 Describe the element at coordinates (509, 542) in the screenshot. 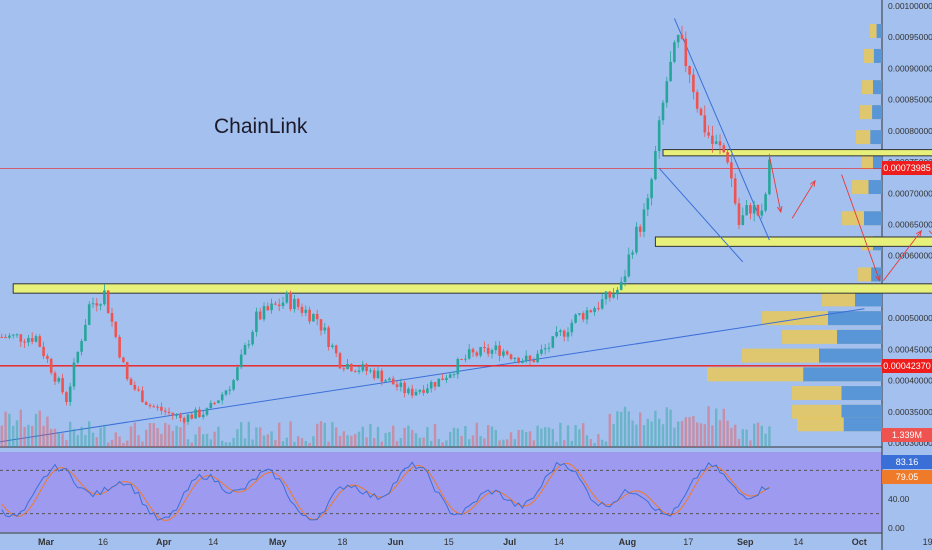

I see `x-tick-label: Jul` at that location.